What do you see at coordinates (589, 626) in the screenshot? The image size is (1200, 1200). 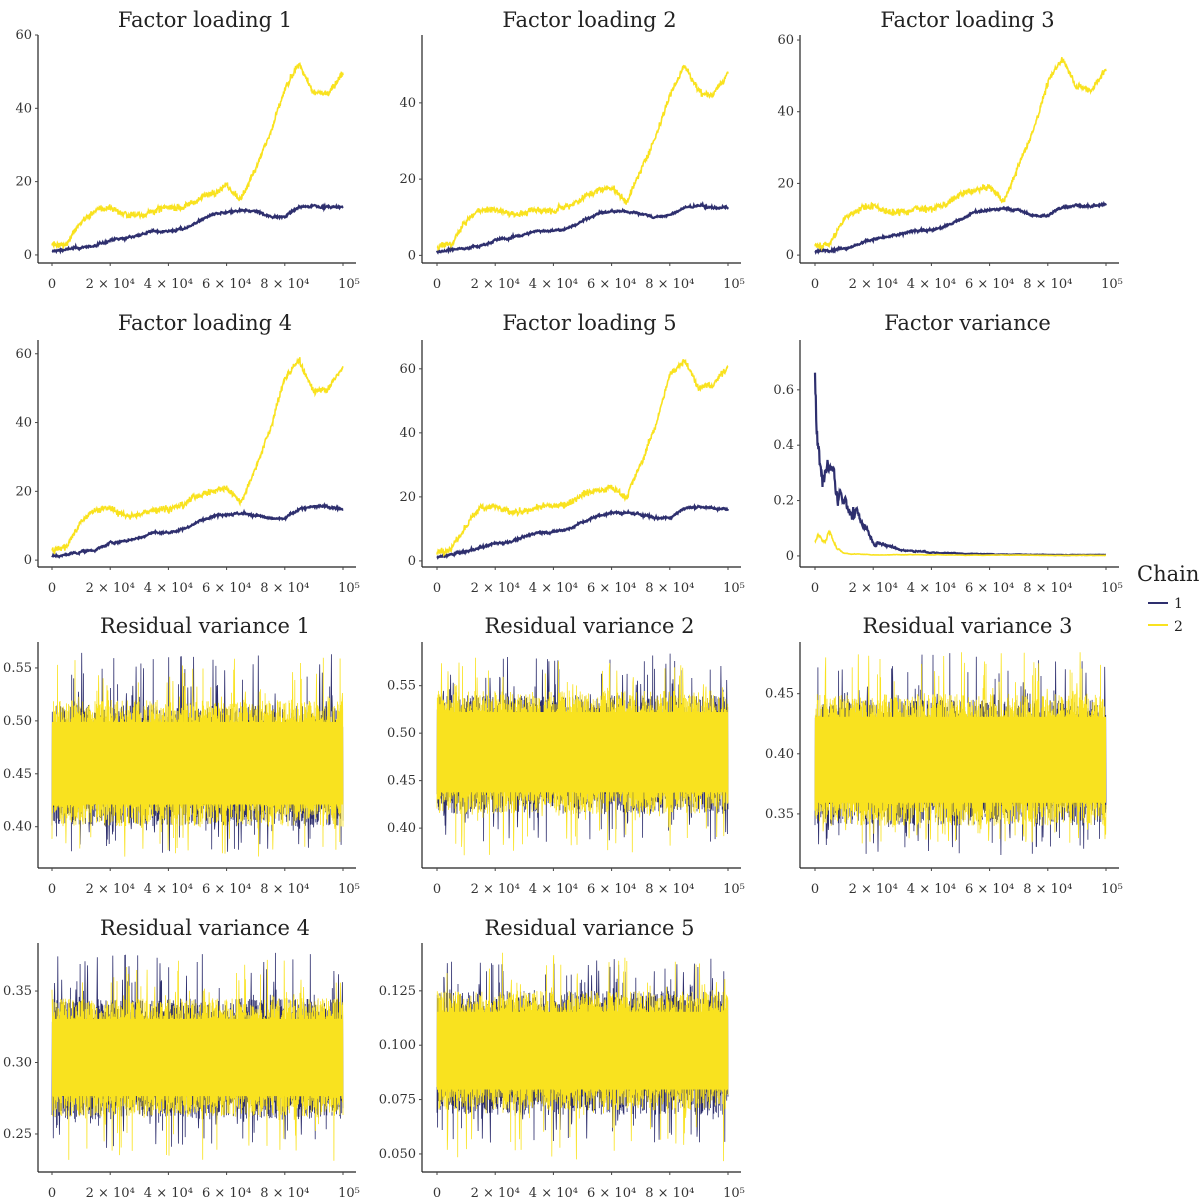 I see `panel-title: Residual variance 2` at bounding box center [589, 626].